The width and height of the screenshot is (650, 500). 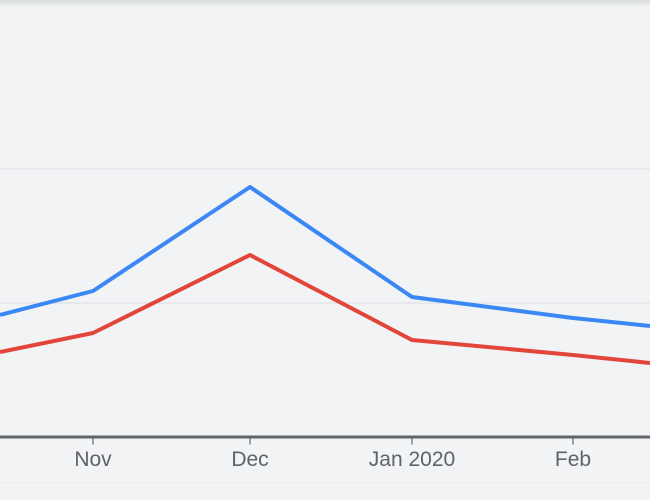 I want to click on x-axis-label: Jan 2020, so click(x=412, y=459).